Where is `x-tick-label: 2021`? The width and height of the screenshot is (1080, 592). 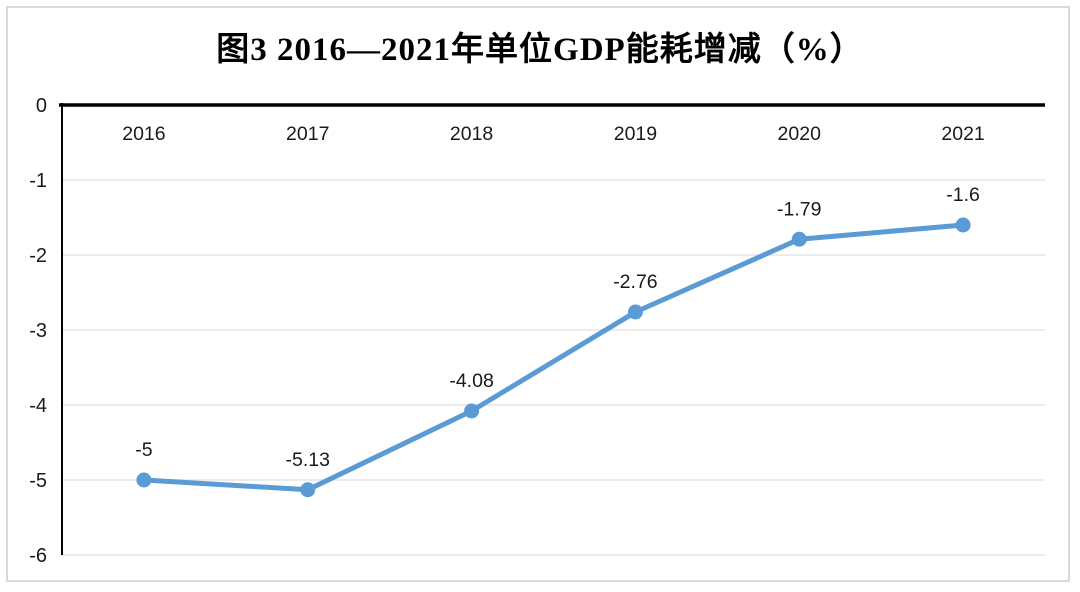 x-tick-label: 2021 is located at coordinates (962, 134).